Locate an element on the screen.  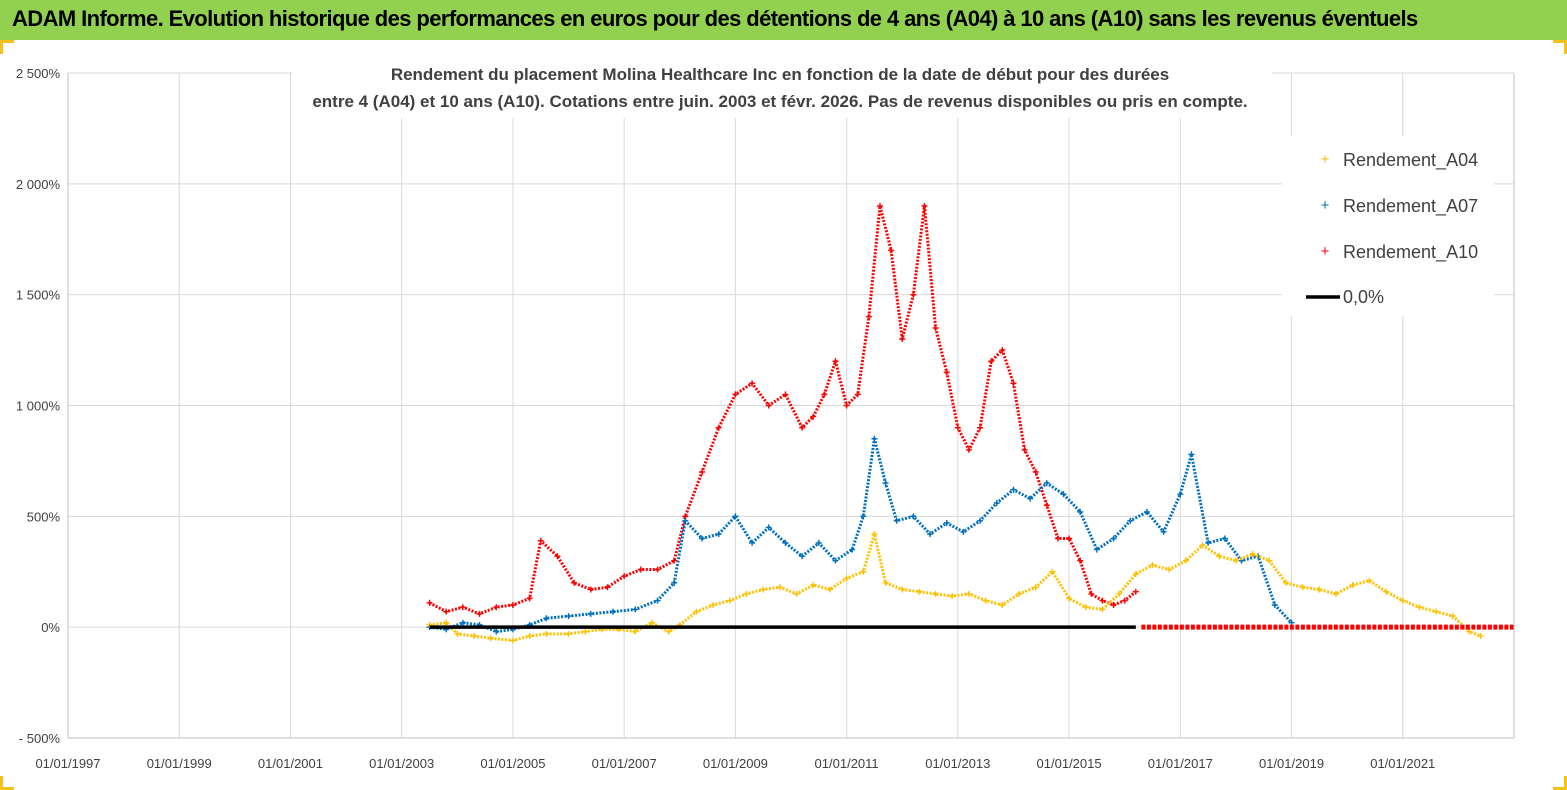
frame-corner-top-left is located at coordinates (7, 41).